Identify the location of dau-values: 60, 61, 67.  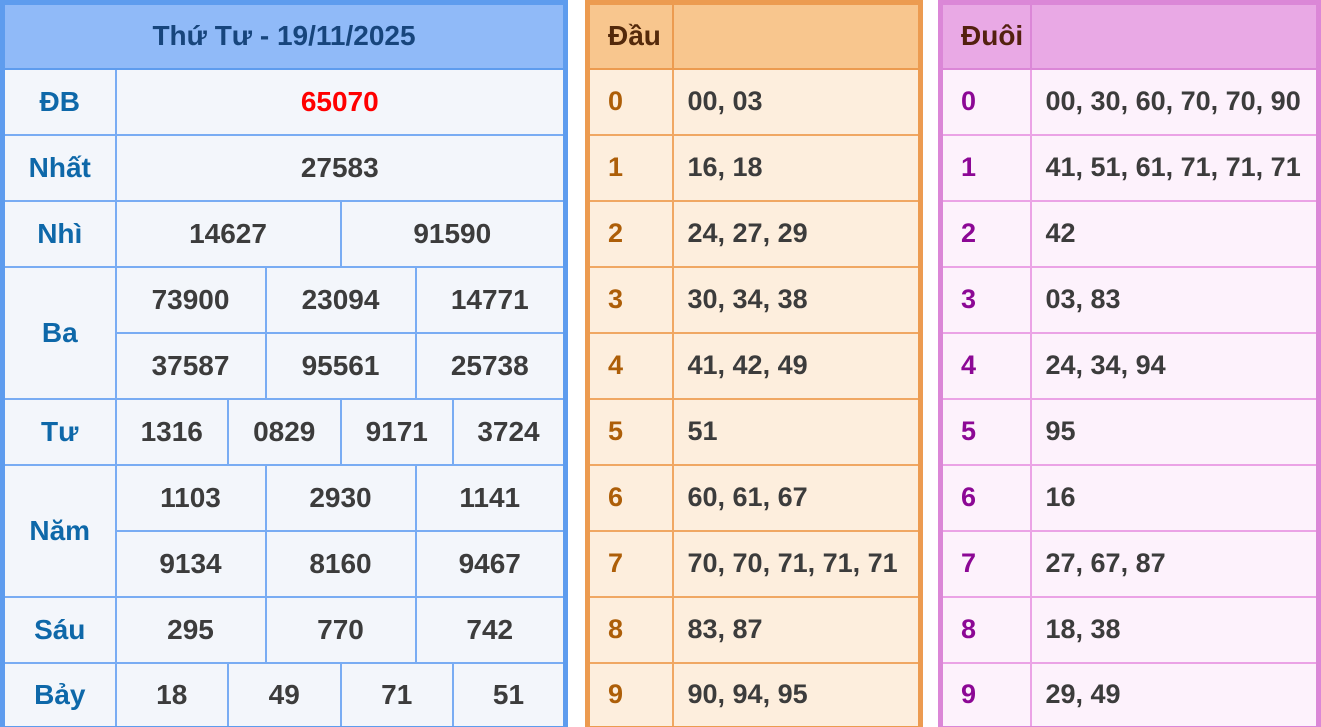
(796, 497).